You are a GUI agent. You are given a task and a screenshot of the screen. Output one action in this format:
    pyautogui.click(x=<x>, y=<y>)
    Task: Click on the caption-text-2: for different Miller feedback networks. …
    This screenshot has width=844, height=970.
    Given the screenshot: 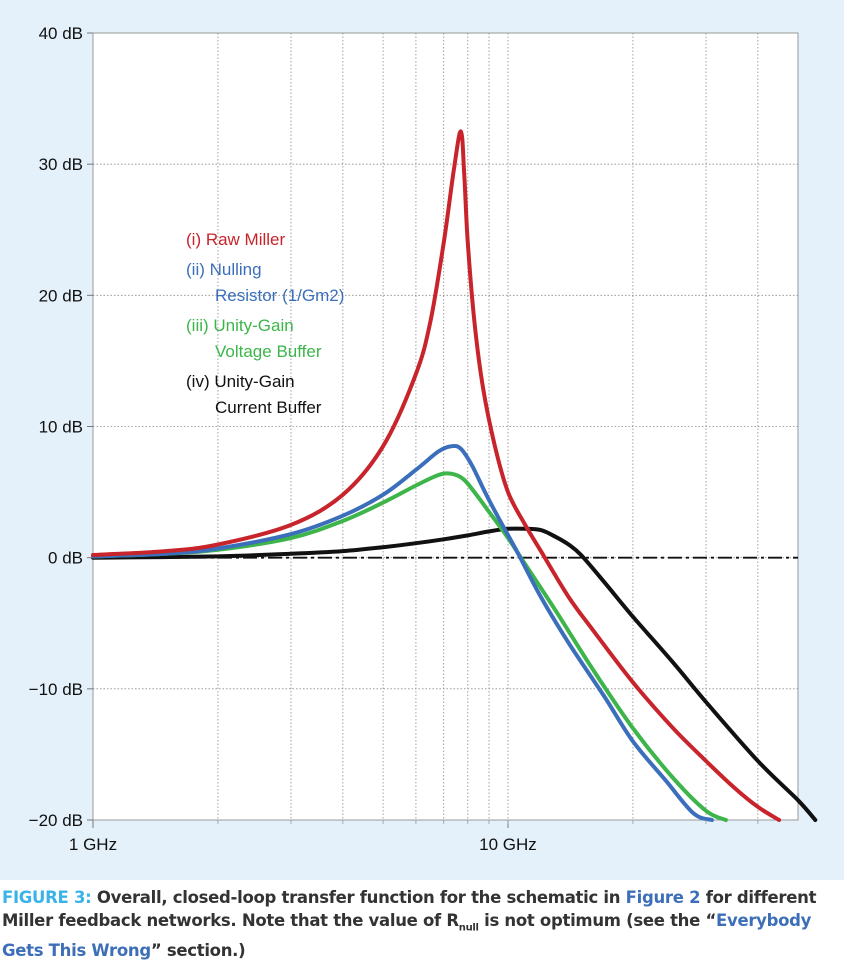 What is the action you would take?
    pyautogui.click(x=409, y=909)
    